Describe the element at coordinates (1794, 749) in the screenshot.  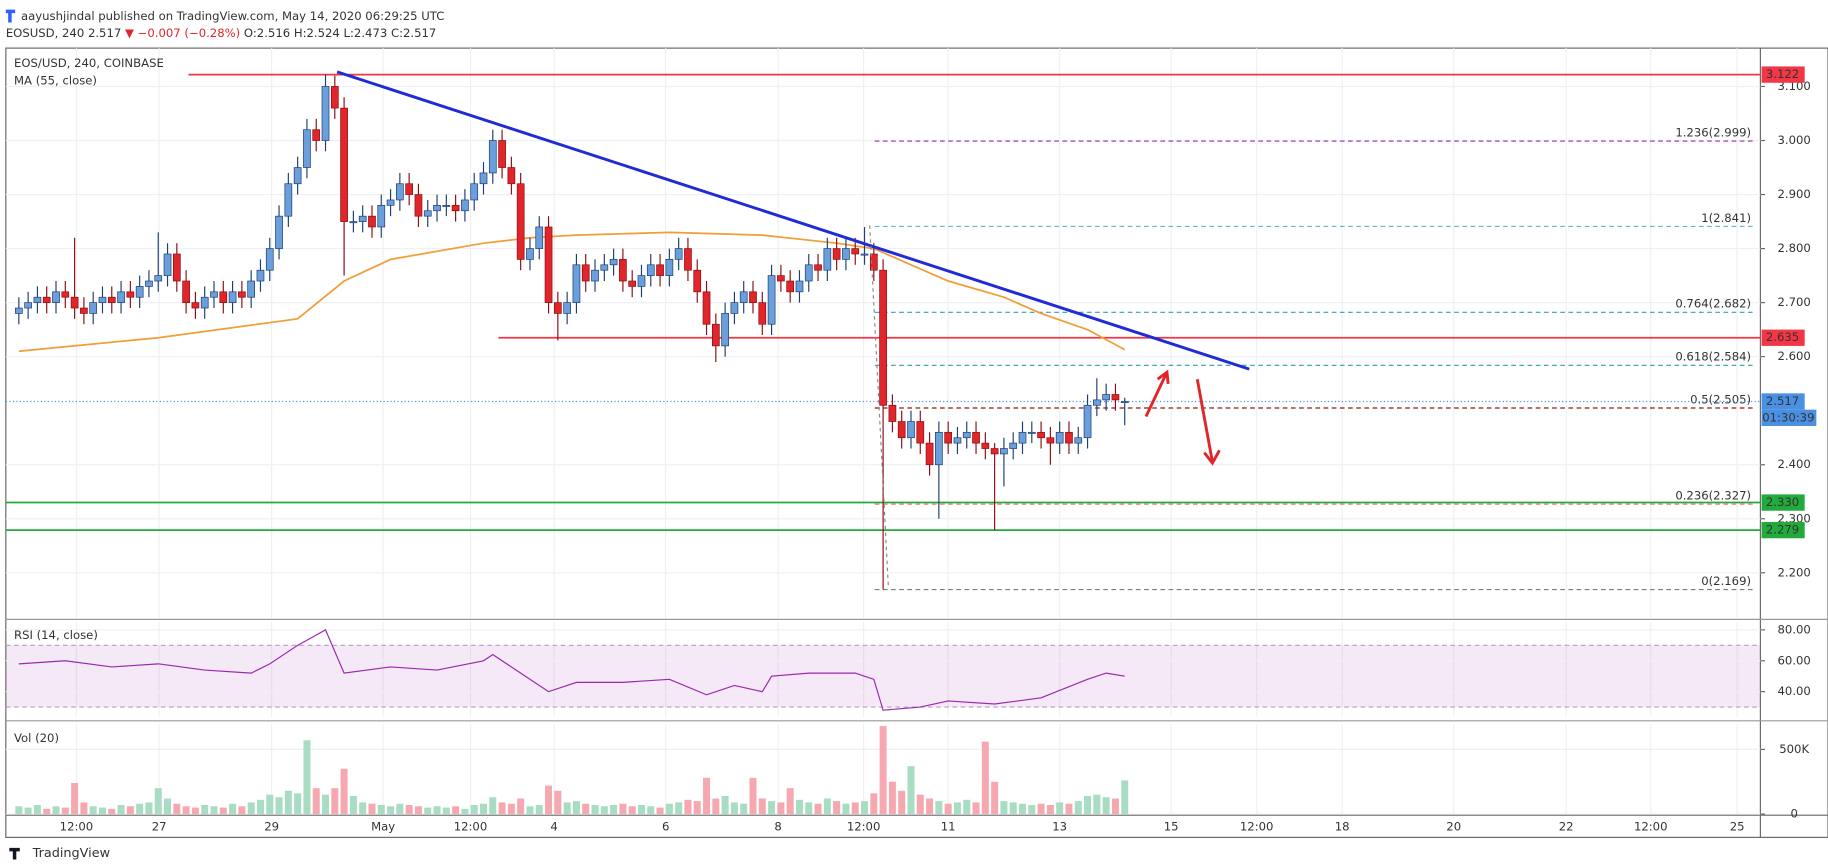
I see `y-tick-label: 500K` at that location.